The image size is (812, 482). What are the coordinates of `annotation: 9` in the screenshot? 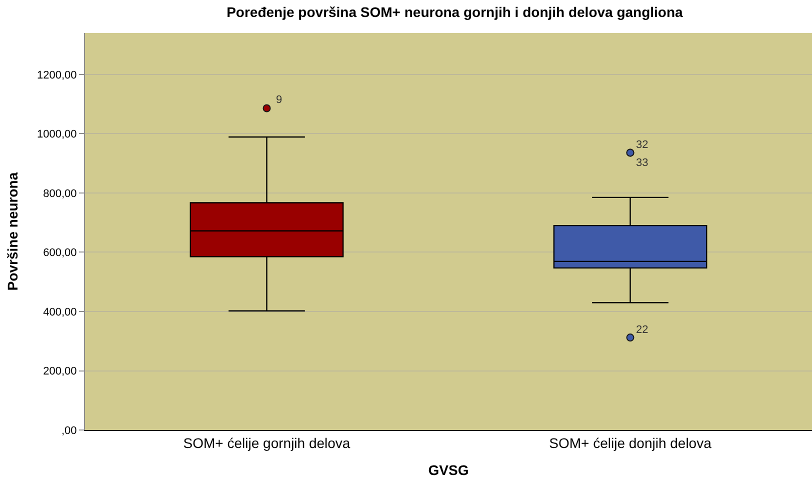 It's located at (279, 100).